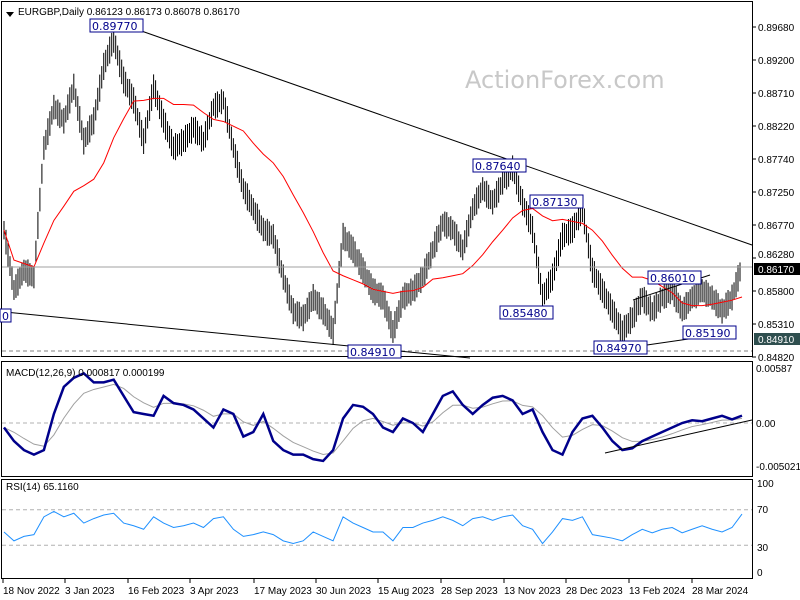 The image size is (800, 600). I want to click on level-label: 0.84910, so click(776, 340).